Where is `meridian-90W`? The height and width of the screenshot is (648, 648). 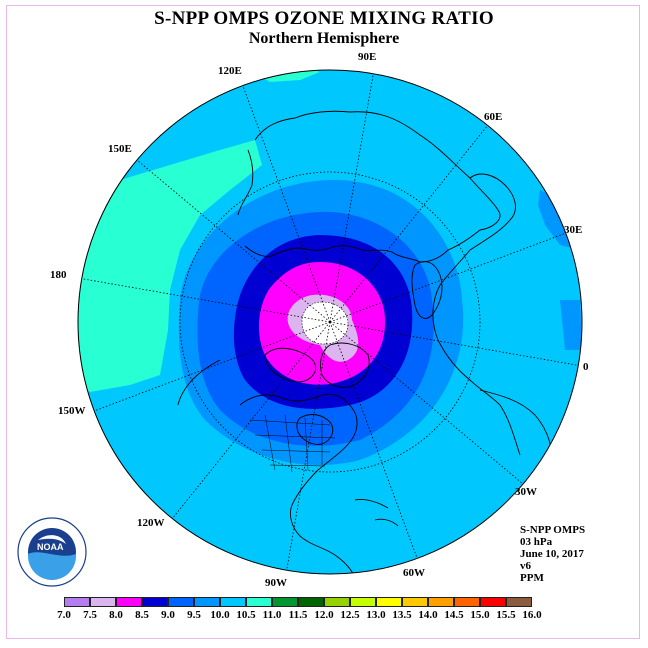 meridian-90W is located at coordinates (308, 447).